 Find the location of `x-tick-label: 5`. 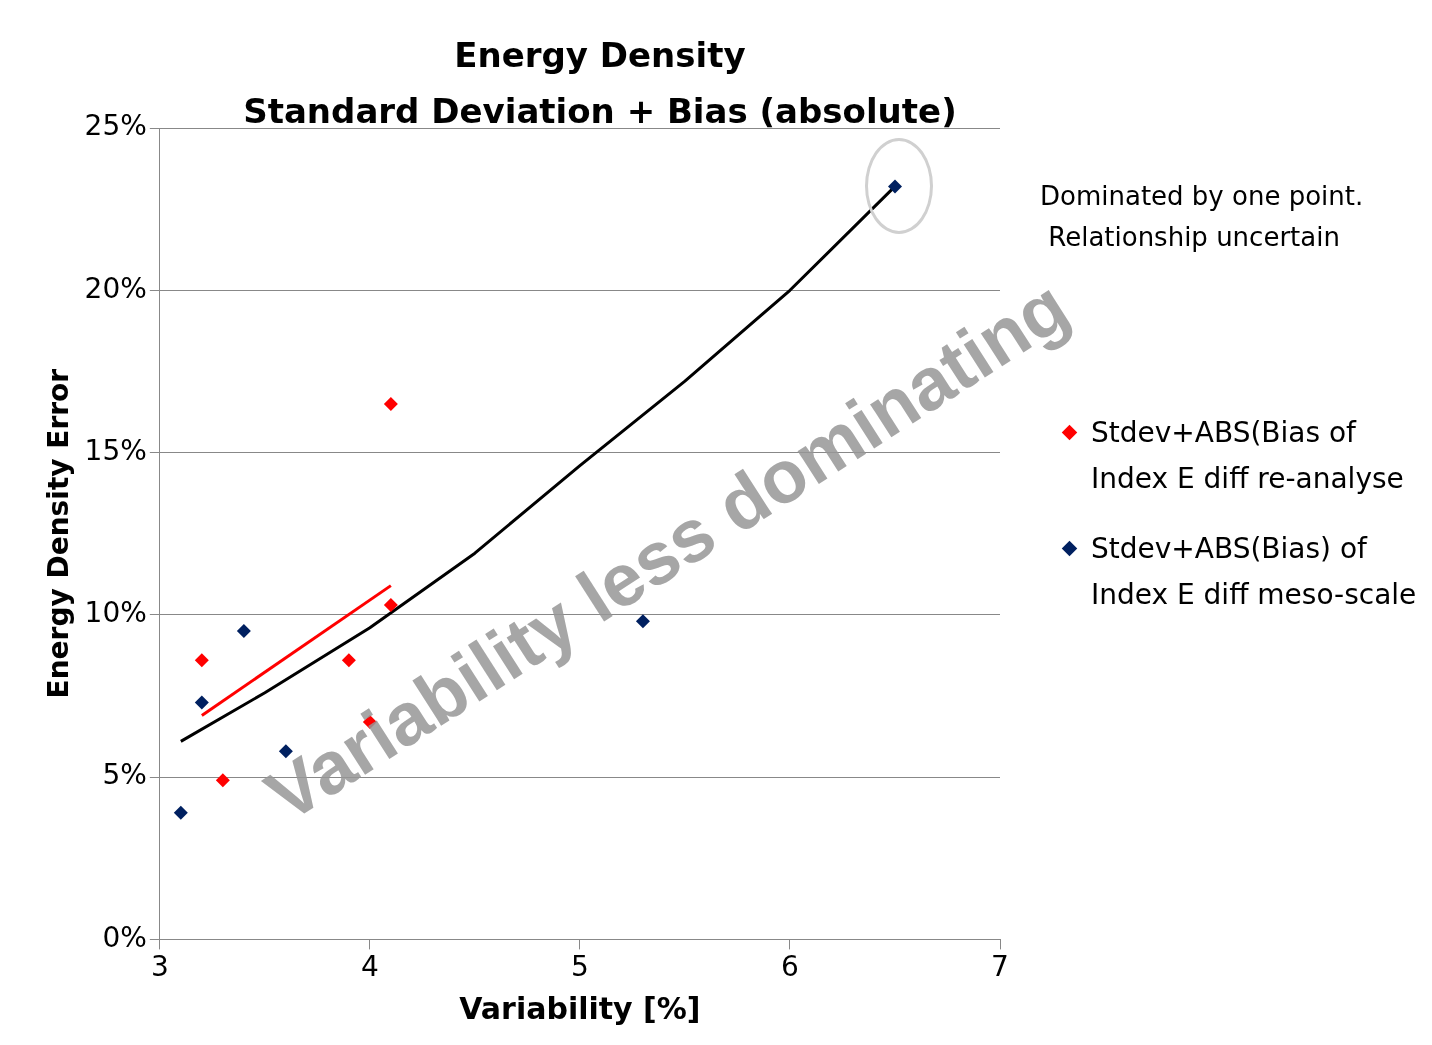

x-tick-label: 5 is located at coordinates (580, 967).